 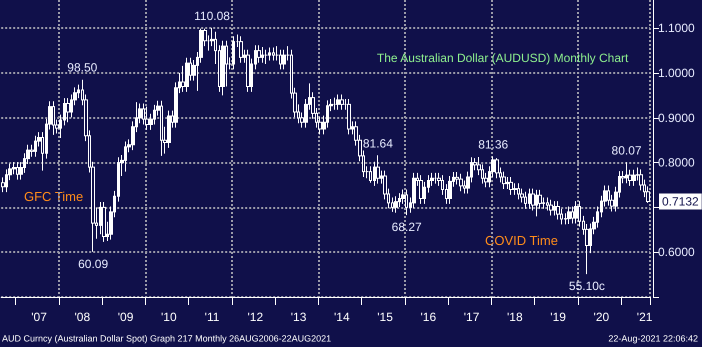 I want to click on x-tick-label: '10, so click(x=168, y=317).